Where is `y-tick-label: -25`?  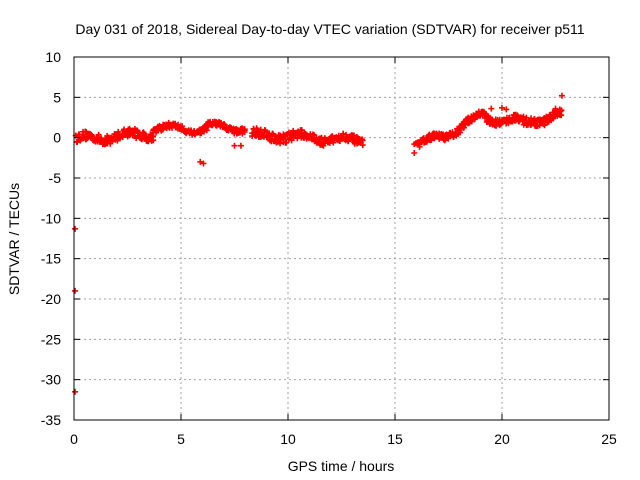 y-tick-label: -25 is located at coordinates (51, 339).